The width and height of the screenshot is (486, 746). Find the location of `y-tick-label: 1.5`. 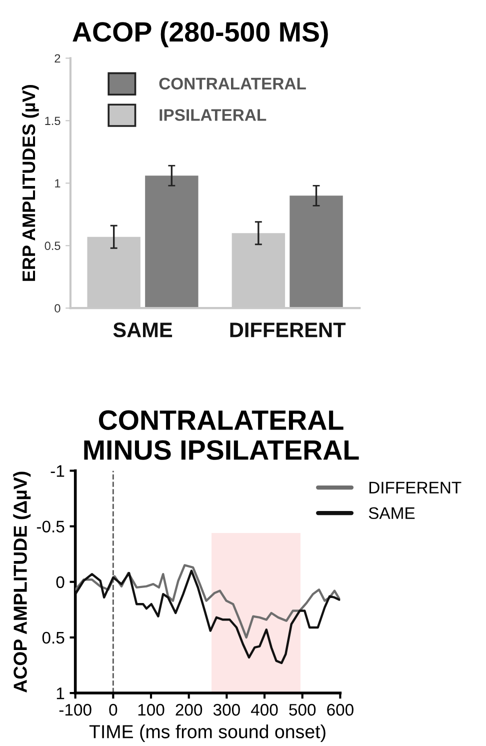

y-tick-label: 1.5 is located at coordinates (52, 121).